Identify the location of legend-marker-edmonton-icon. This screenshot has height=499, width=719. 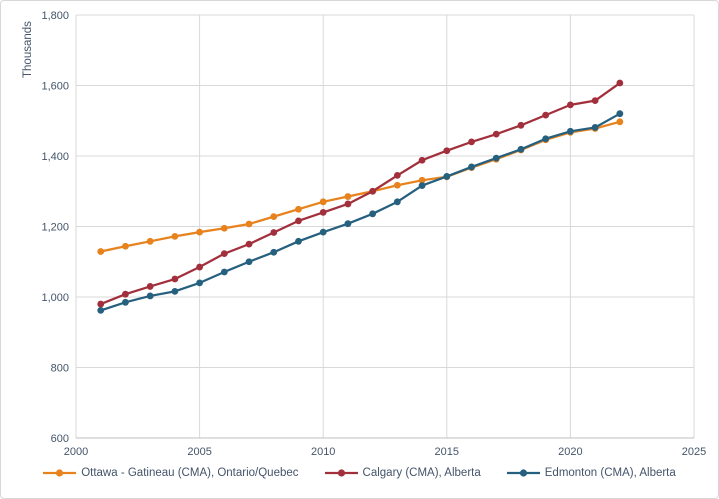
(523, 473).